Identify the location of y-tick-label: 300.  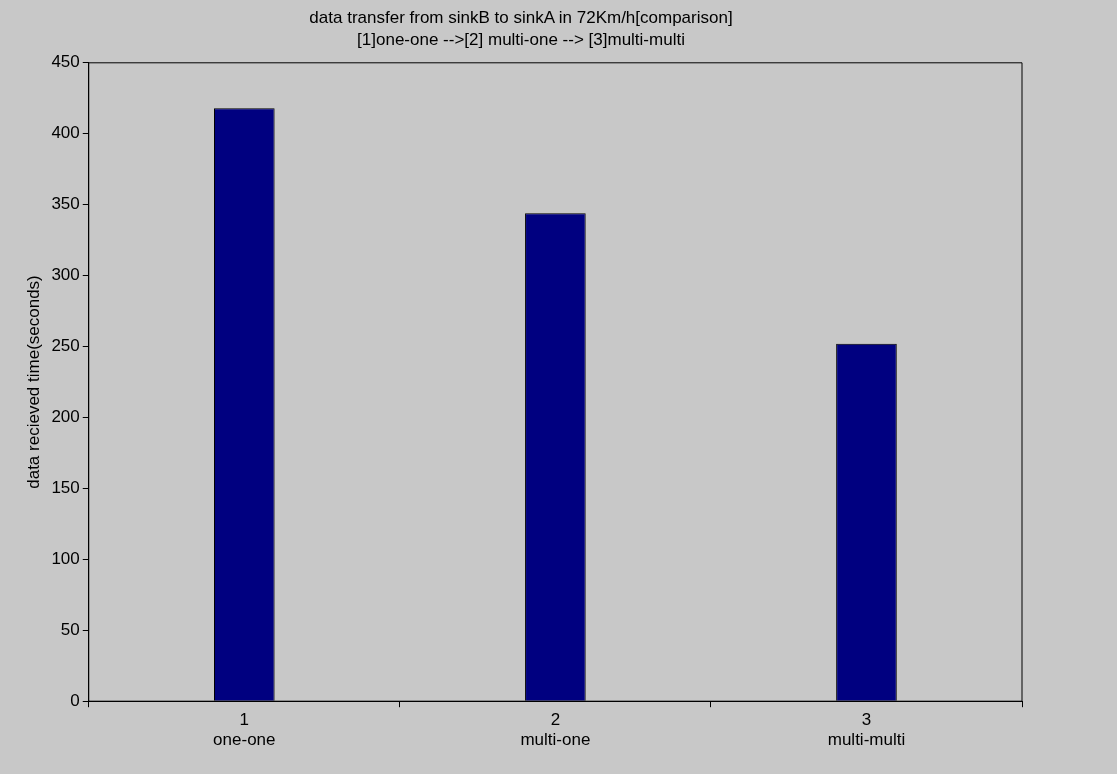
(65, 275).